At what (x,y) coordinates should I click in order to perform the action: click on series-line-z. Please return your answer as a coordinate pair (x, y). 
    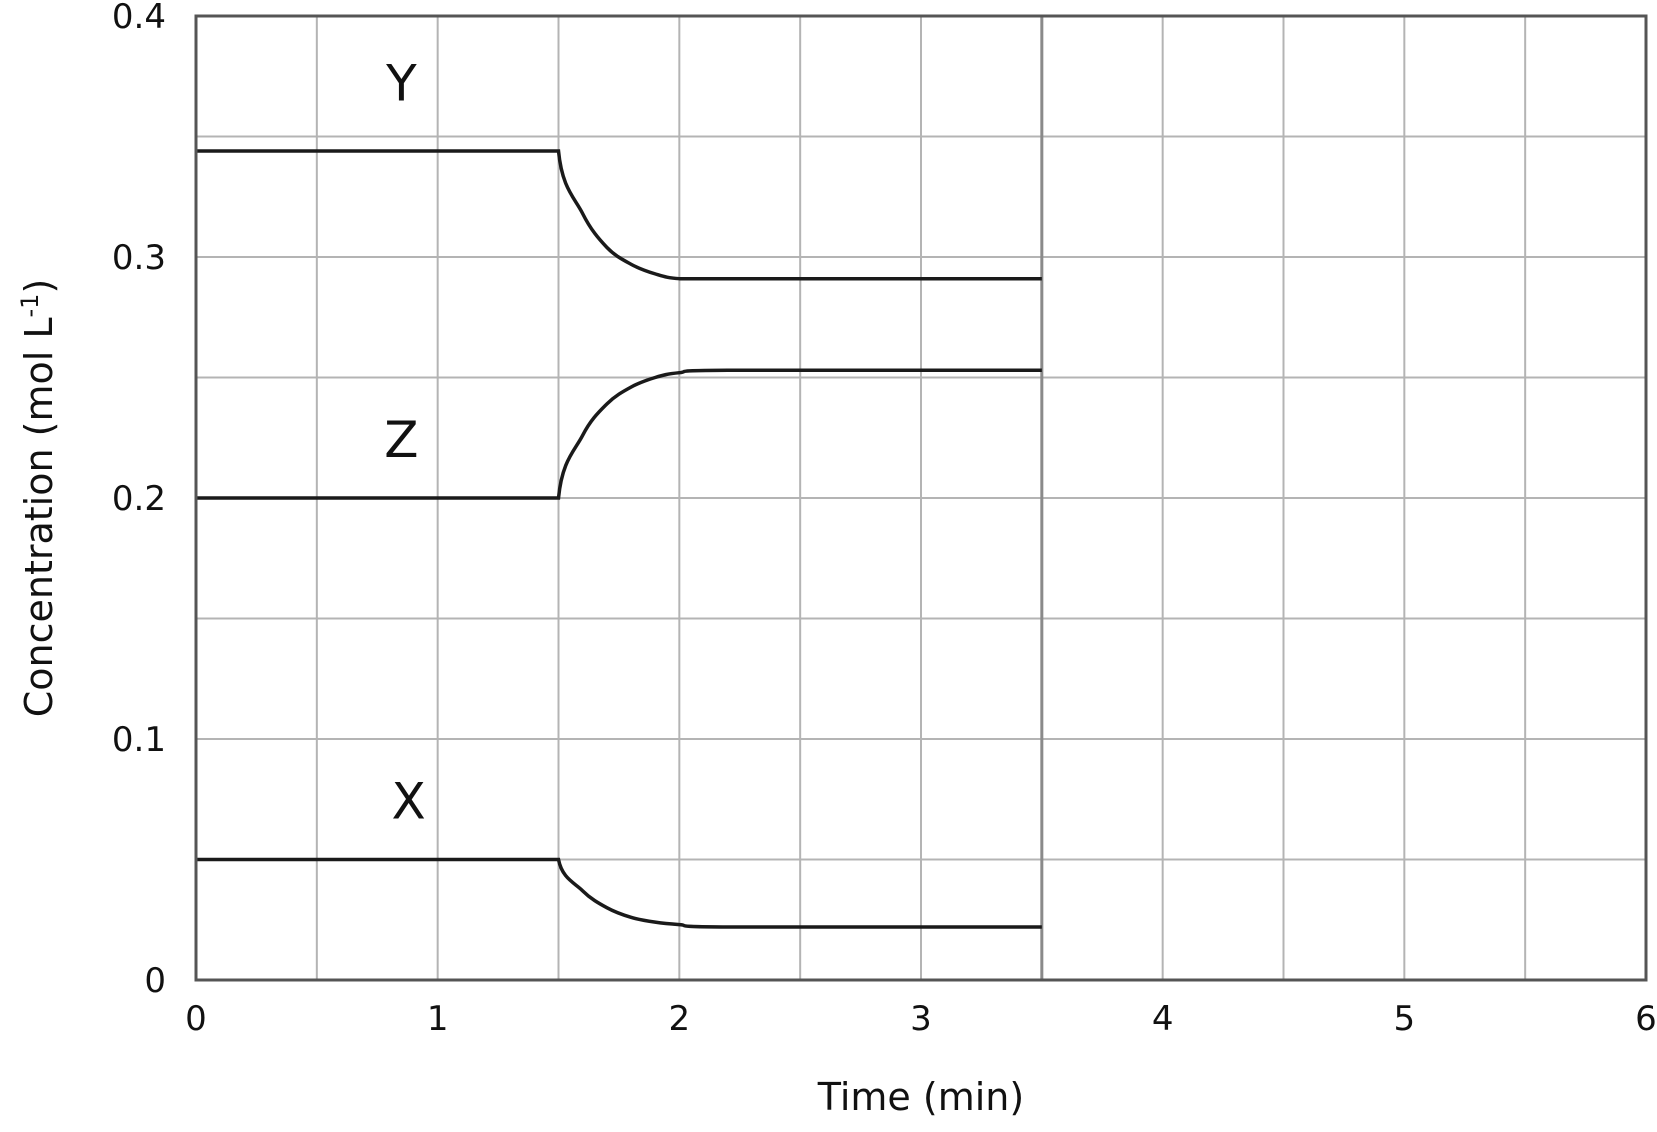
    Looking at the image, I should click on (619, 434).